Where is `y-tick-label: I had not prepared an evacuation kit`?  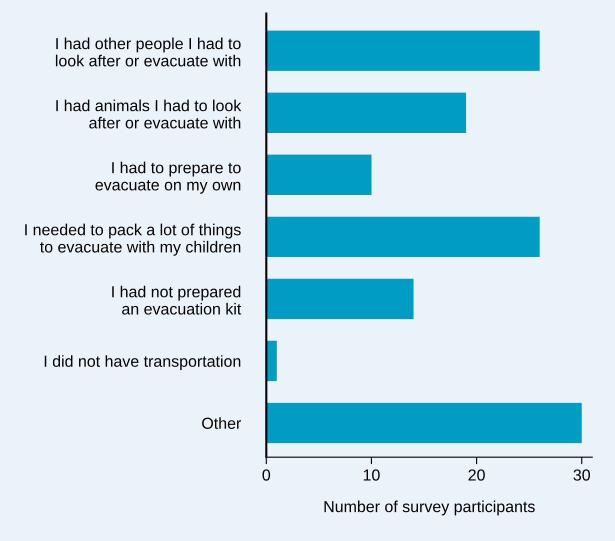 y-tick-label: I had not prepared an evacuation kit is located at coordinates (177, 300).